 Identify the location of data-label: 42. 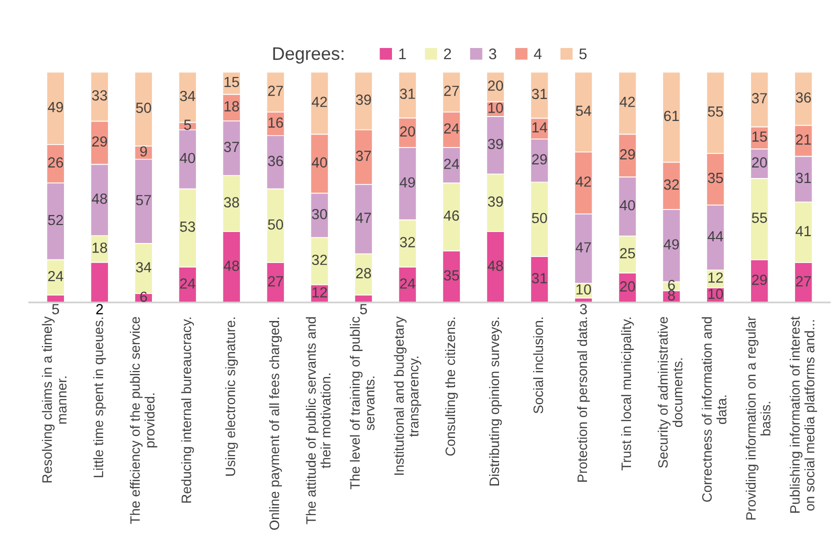
(319, 101).